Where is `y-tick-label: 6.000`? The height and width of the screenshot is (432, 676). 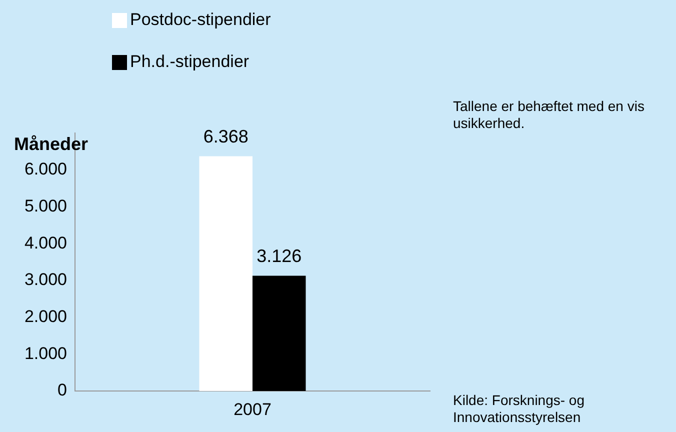
y-tick-label: 6.000 is located at coordinates (45, 169).